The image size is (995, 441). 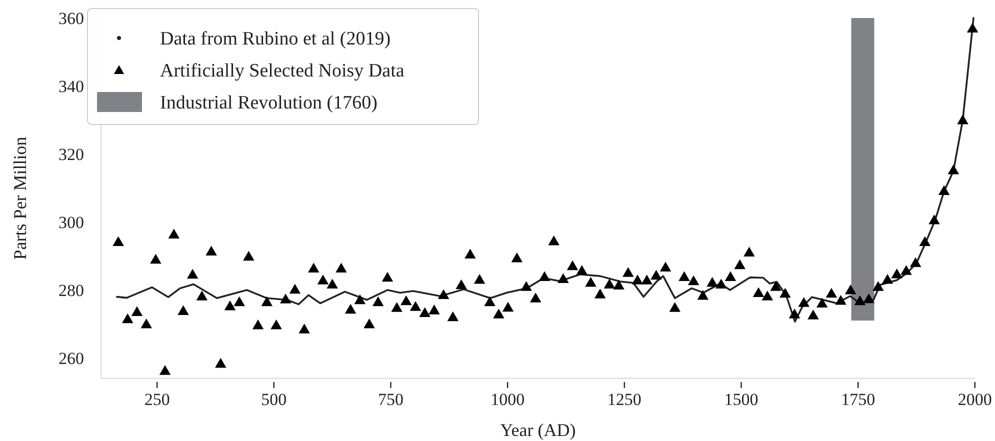 What do you see at coordinates (20, 198) in the screenshot?
I see `y-axis-title: Parts Per Million` at bounding box center [20, 198].